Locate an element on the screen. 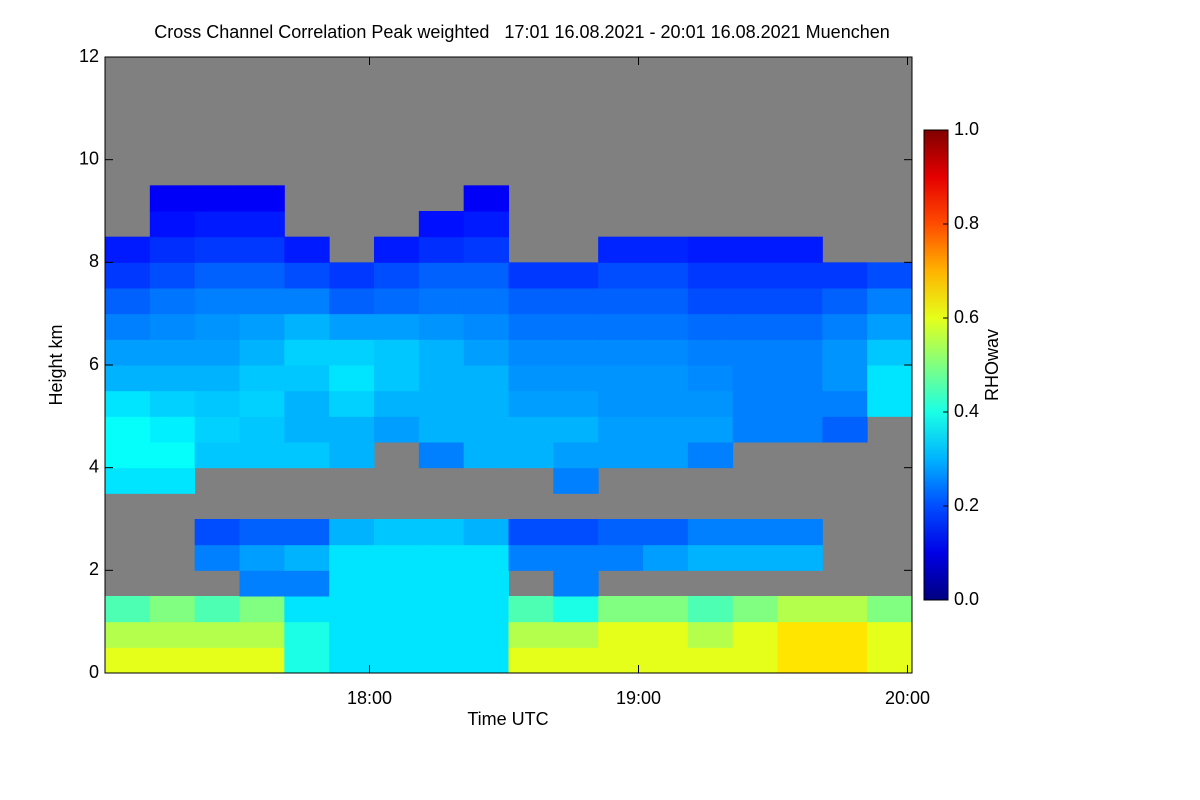 The width and height of the screenshot is (1200, 800). x-axis-label: Time UTC is located at coordinates (507, 719).